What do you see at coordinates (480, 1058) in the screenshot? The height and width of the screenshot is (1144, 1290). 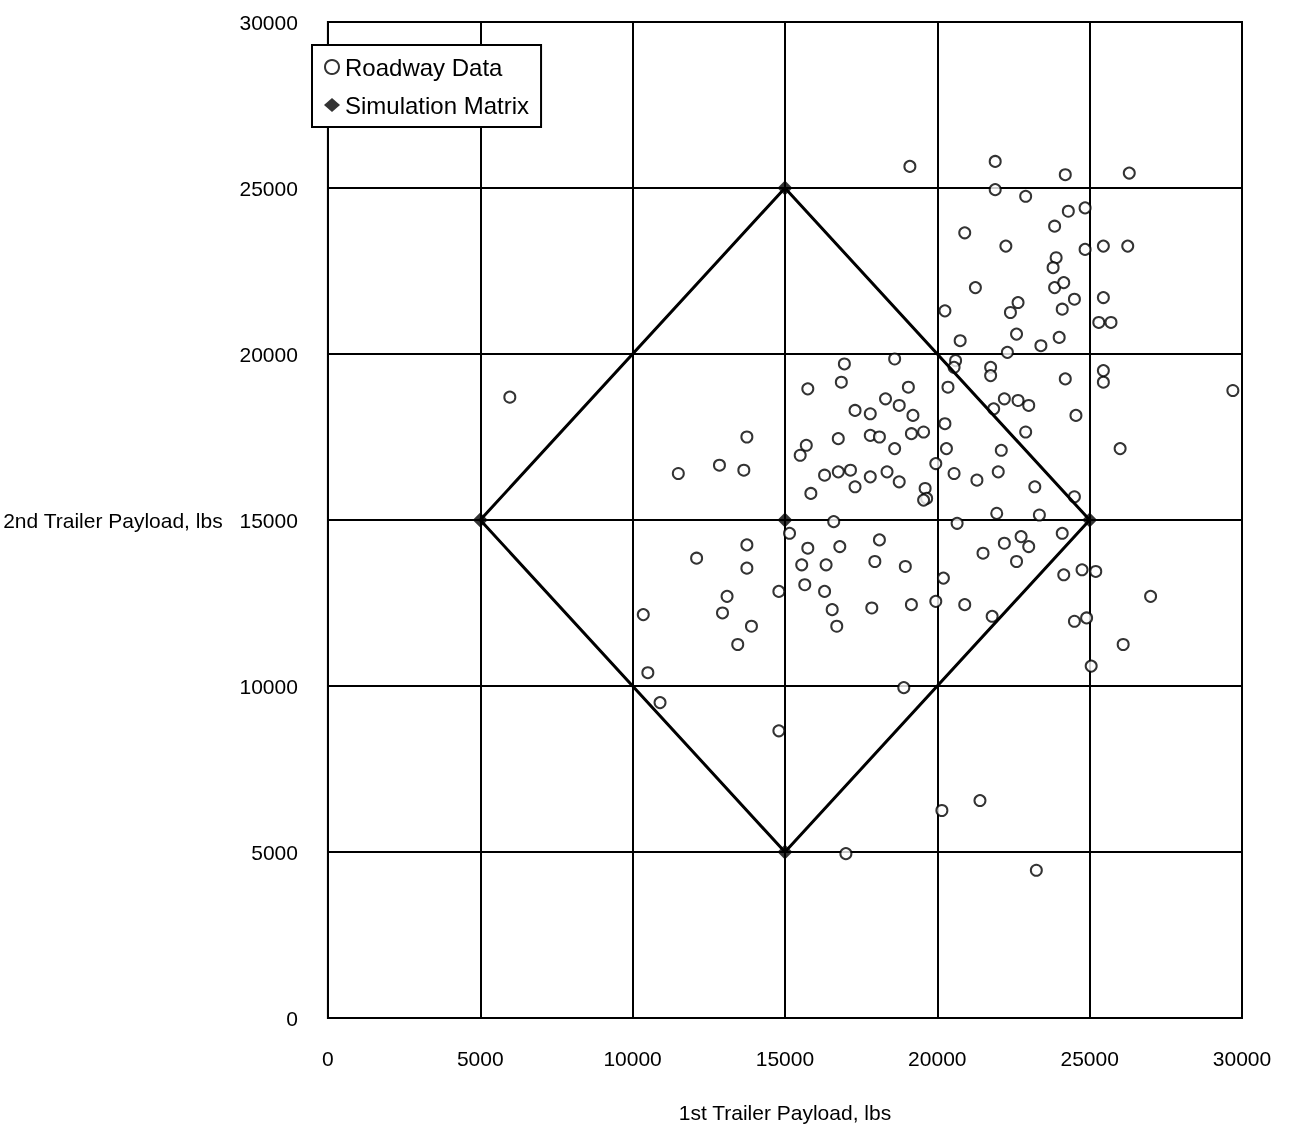 I see `x-tick-label: 5000` at bounding box center [480, 1058].